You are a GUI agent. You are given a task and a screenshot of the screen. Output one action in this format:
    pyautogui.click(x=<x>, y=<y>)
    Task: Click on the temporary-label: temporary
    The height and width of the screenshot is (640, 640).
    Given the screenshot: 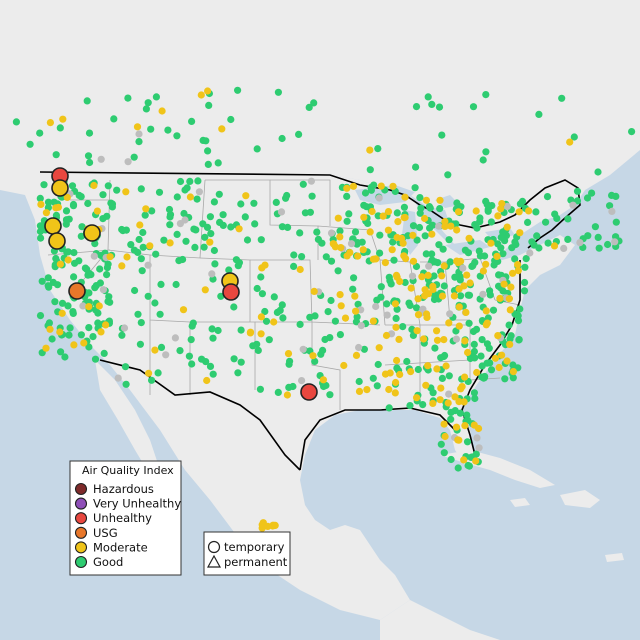 What is the action you would take?
    pyautogui.click(x=254, y=547)
    